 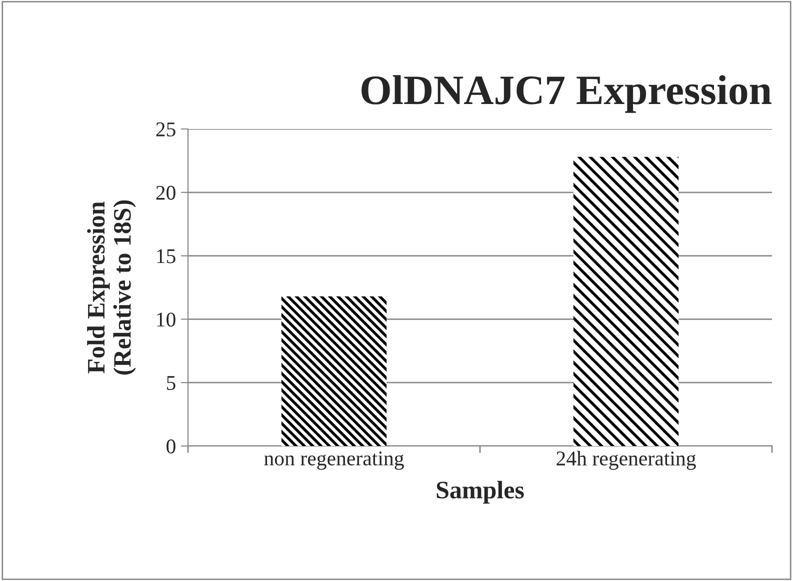 I want to click on x-axis-title: Samples, so click(x=480, y=492).